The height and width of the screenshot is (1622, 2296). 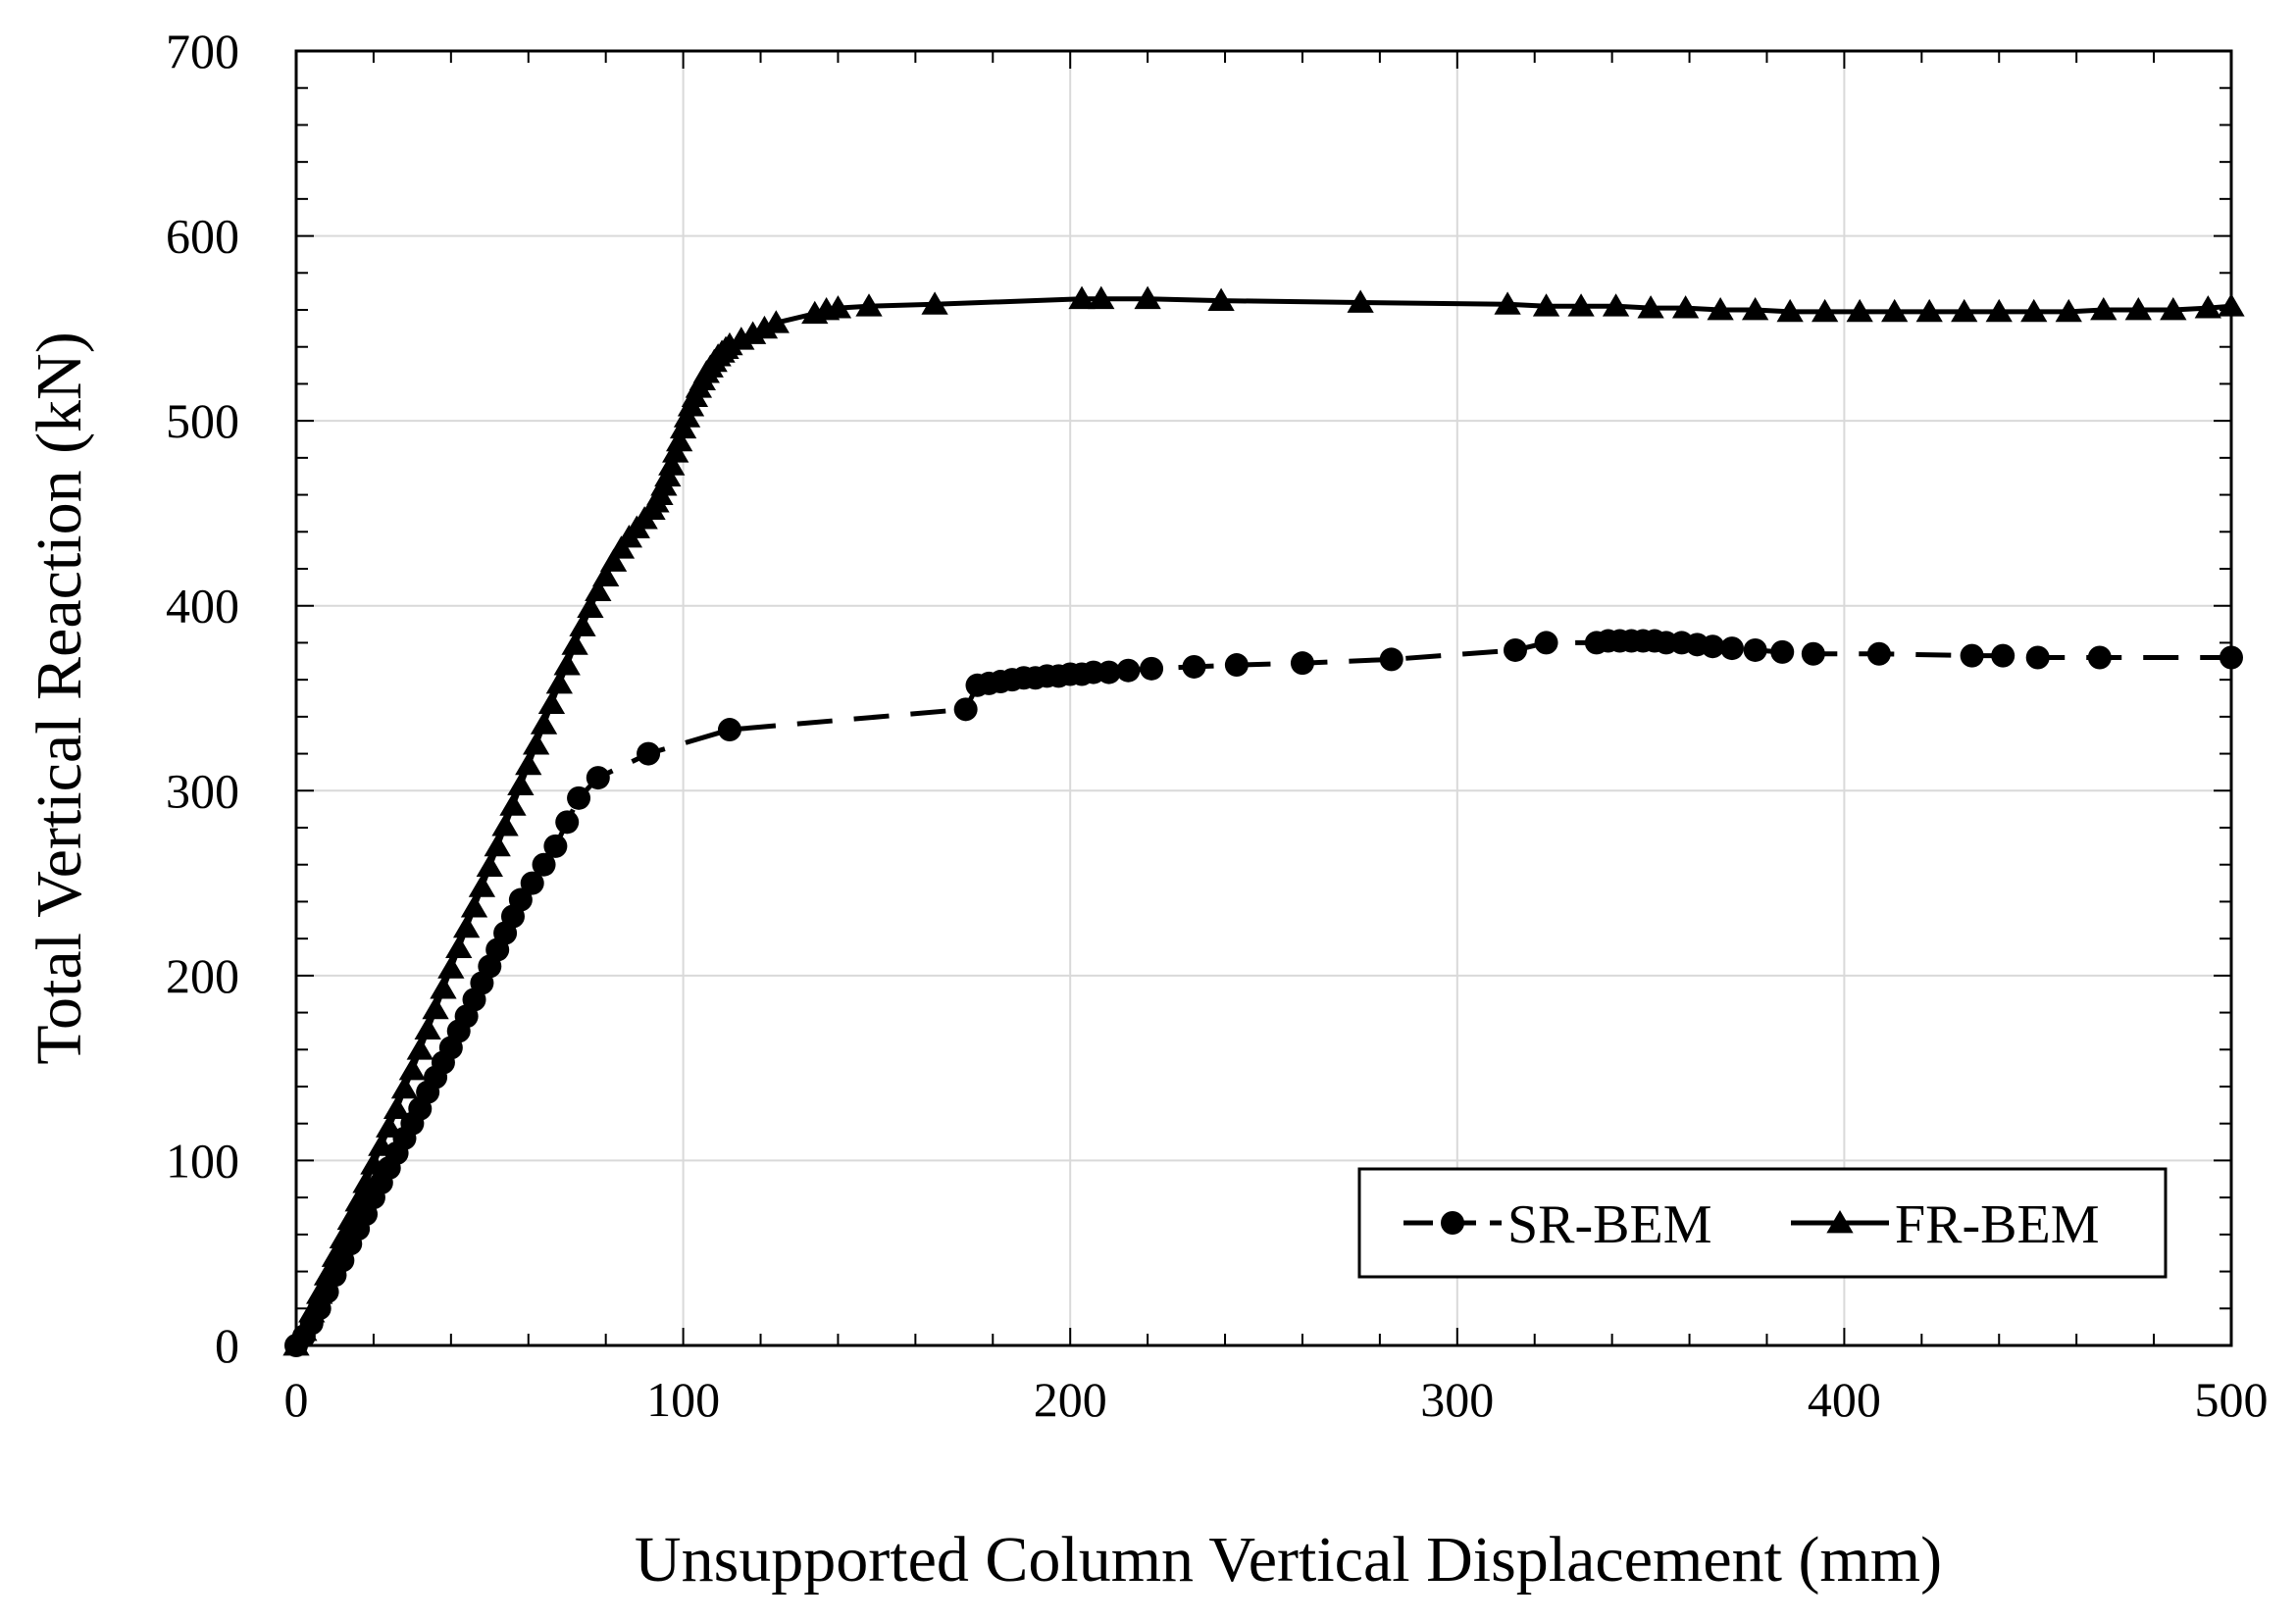 What do you see at coordinates (1844, 1399) in the screenshot?
I see `x-tick-label: 400` at bounding box center [1844, 1399].